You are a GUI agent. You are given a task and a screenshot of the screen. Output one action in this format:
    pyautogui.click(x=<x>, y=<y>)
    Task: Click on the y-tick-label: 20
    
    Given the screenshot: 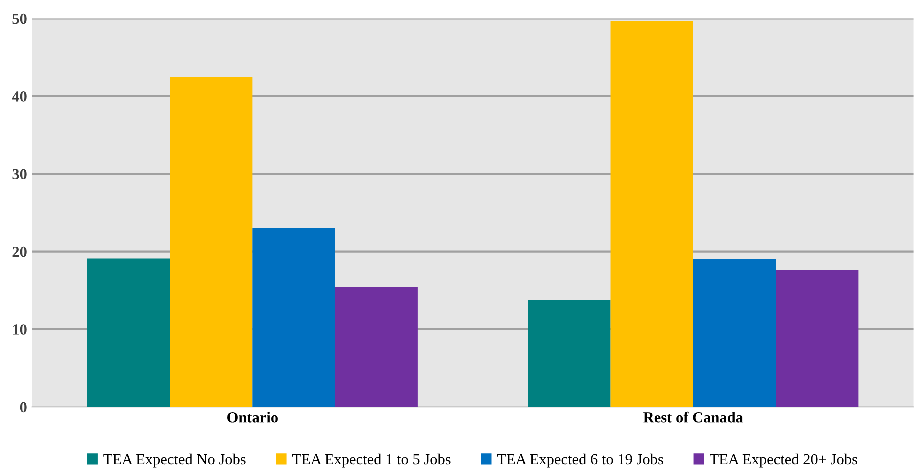 What is the action you would take?
    pyautogui.click(x=19, y=252)
    